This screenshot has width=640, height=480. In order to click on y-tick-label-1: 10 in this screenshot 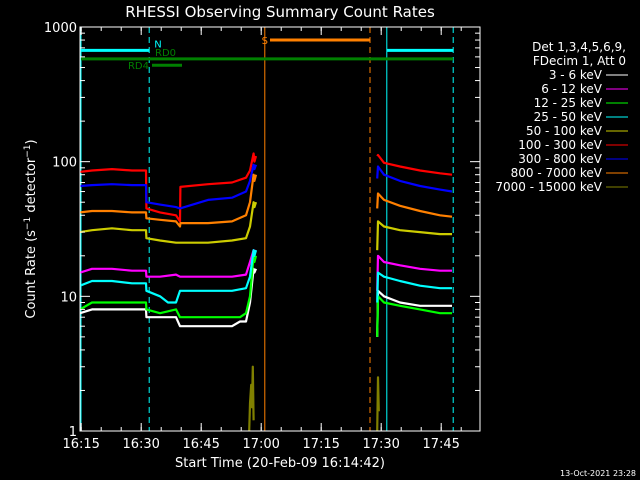, I will do `click(68, 297)`.